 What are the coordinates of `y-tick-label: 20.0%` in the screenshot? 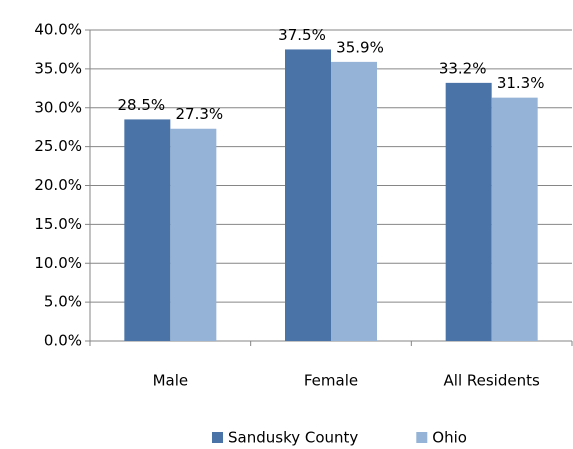 It's located at (58, 185).